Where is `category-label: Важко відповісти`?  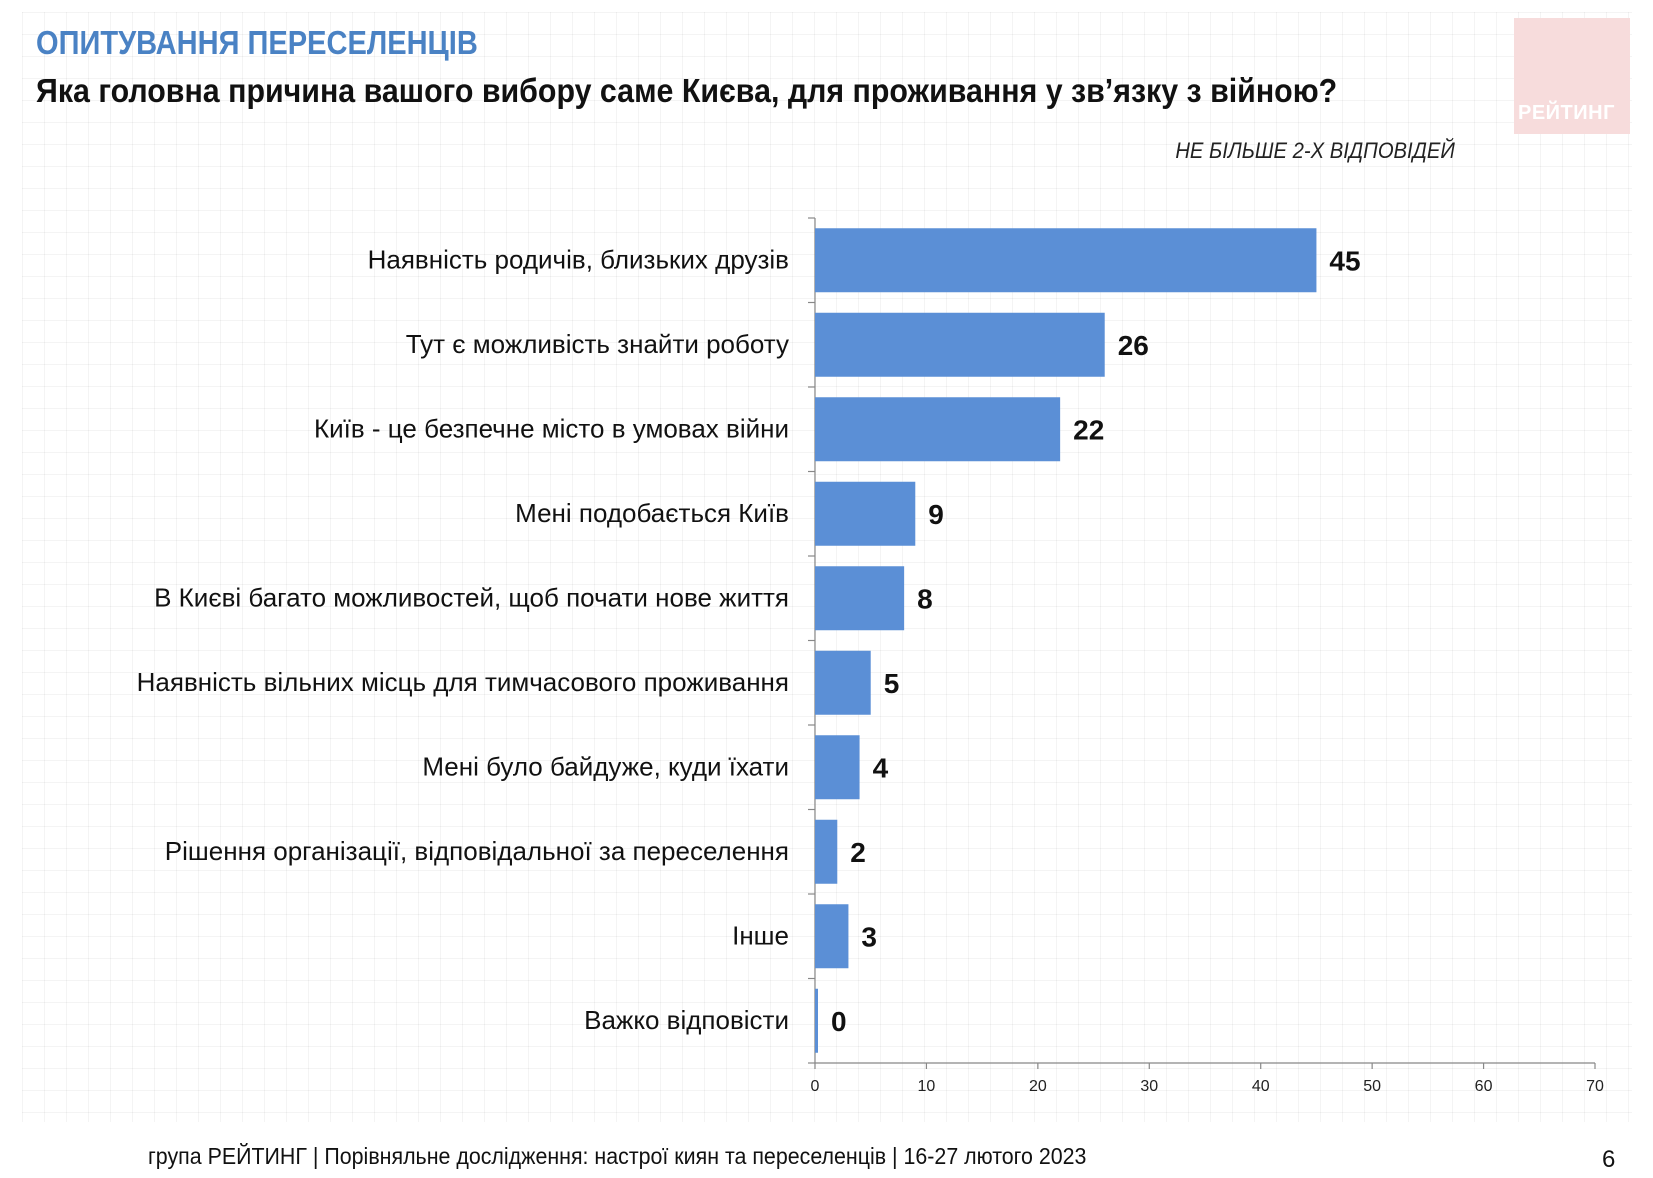
category-label: Важко відповісти is located at coordinates (686, 1020).